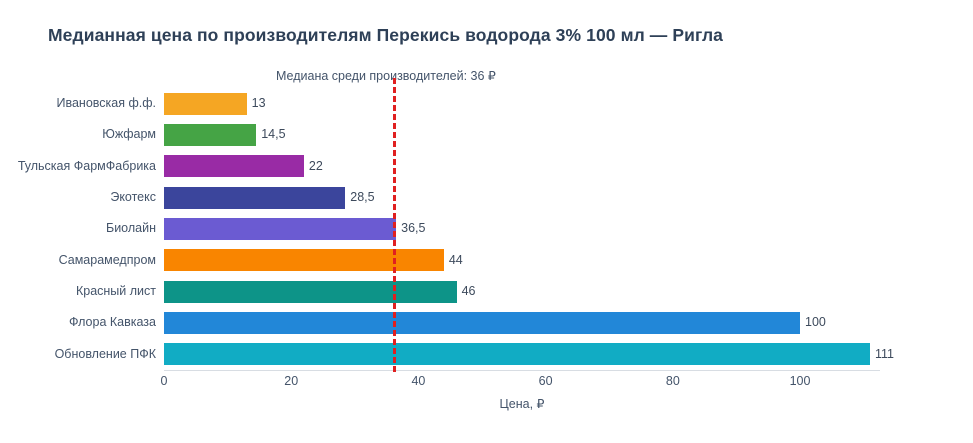 The image size is (973, 443). Describe the element at coordinates (486, 134) in the screenshot. I see `bar-row: Южфарм 14,5` at that location.